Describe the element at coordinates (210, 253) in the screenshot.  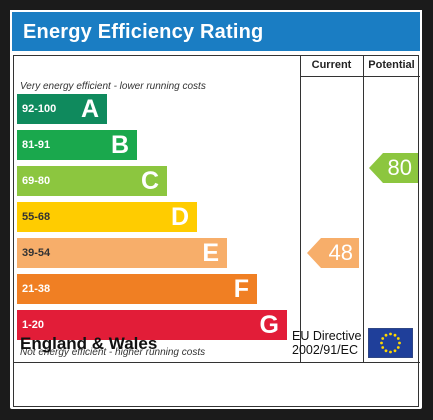
I see `band-letter: E` at that location.